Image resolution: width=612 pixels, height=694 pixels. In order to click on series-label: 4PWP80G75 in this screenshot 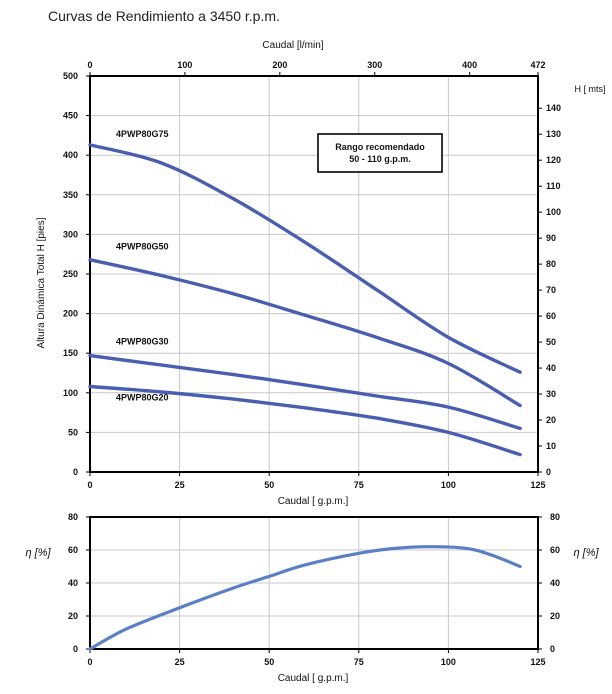, I will do `click(142, 134)`.